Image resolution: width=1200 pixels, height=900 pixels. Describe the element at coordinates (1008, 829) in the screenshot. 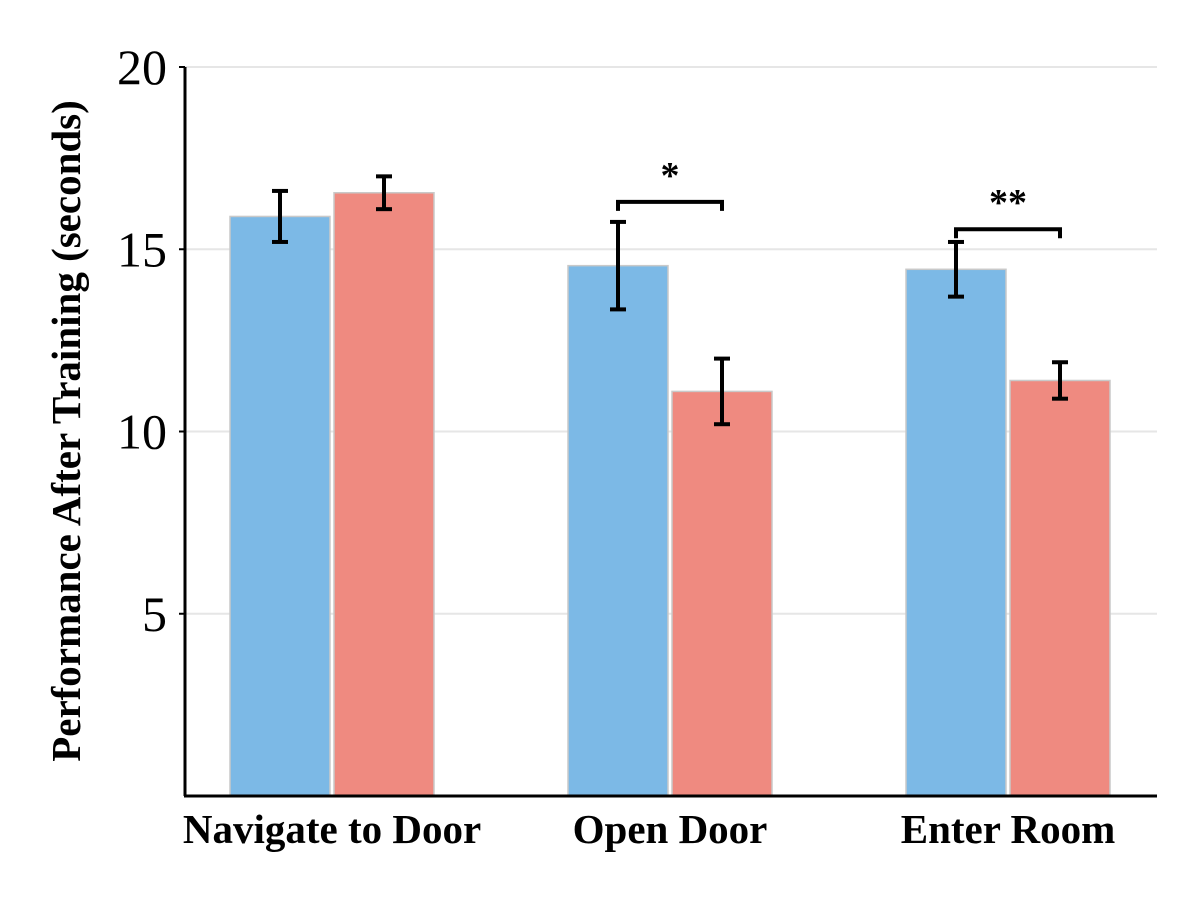

I see `x-tick-label: Enter Room` at that location.